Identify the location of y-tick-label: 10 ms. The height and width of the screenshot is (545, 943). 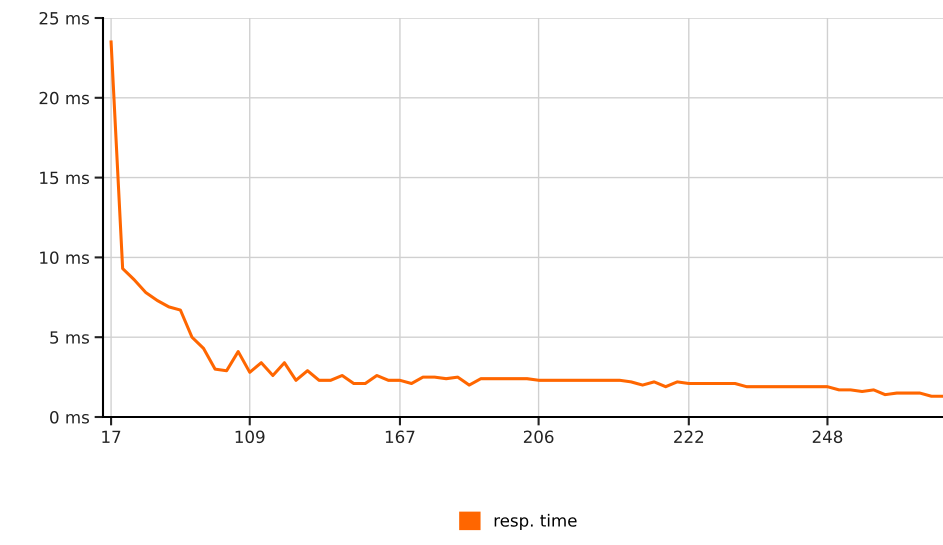
(64, 257).